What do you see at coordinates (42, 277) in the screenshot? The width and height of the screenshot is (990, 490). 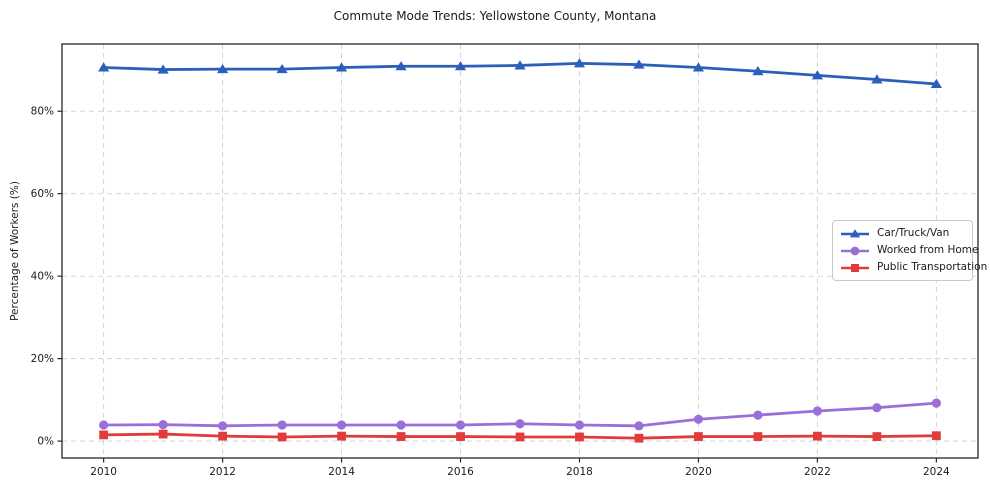 I see `y-tick-label: 40%` at bounding box center [42, 277].